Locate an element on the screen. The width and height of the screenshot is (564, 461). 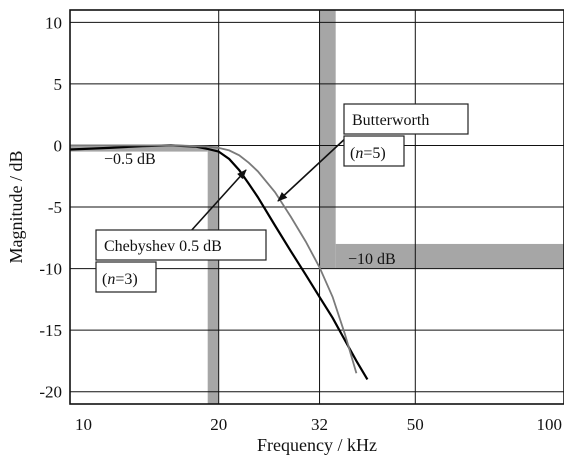
x-axis-label: Frequency / kHz is located at coordinates (317, 445).